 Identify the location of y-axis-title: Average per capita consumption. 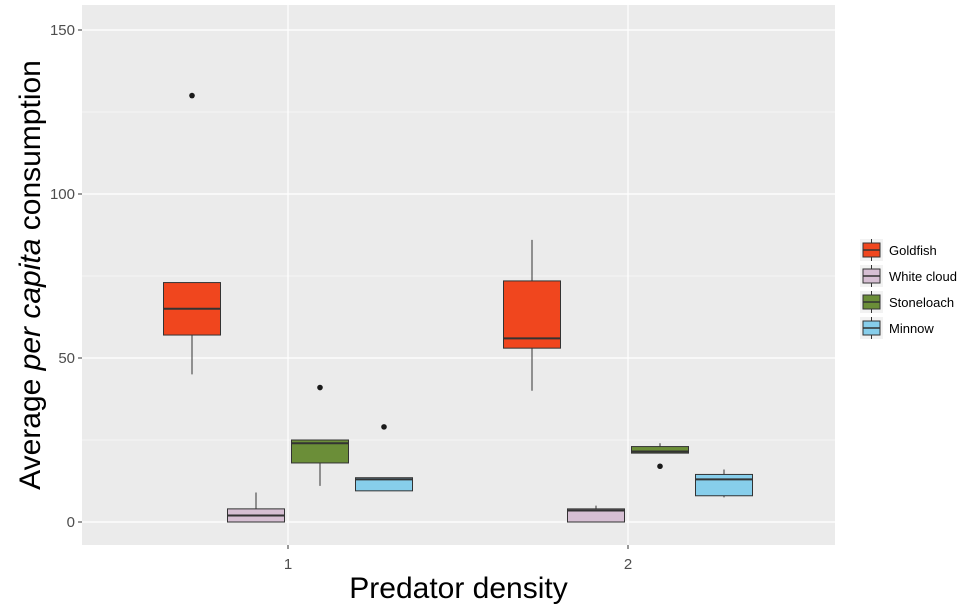
(30, 275).